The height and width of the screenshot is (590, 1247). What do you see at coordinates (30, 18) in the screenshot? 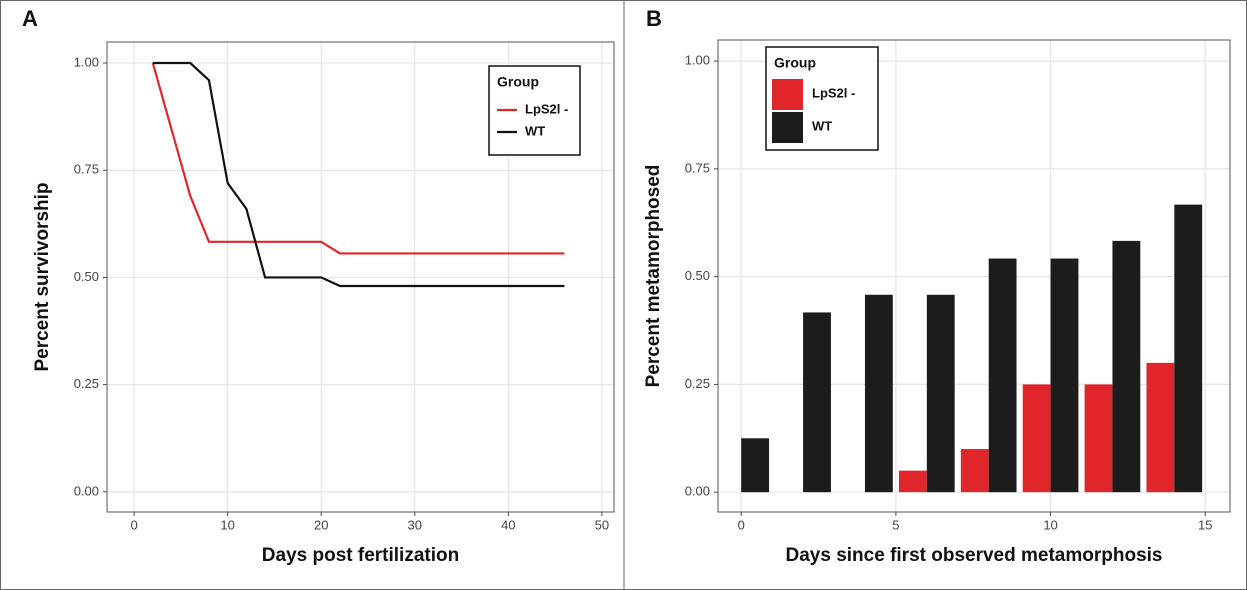
I see `panel-label: A` at bounding box center [30, 18].